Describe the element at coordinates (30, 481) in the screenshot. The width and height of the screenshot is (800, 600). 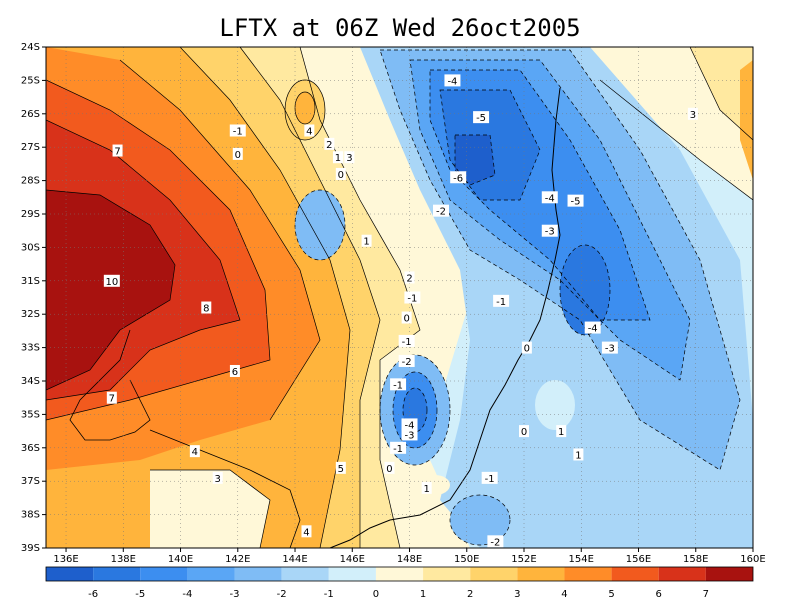
I see `lat-label: 37S` at that location.